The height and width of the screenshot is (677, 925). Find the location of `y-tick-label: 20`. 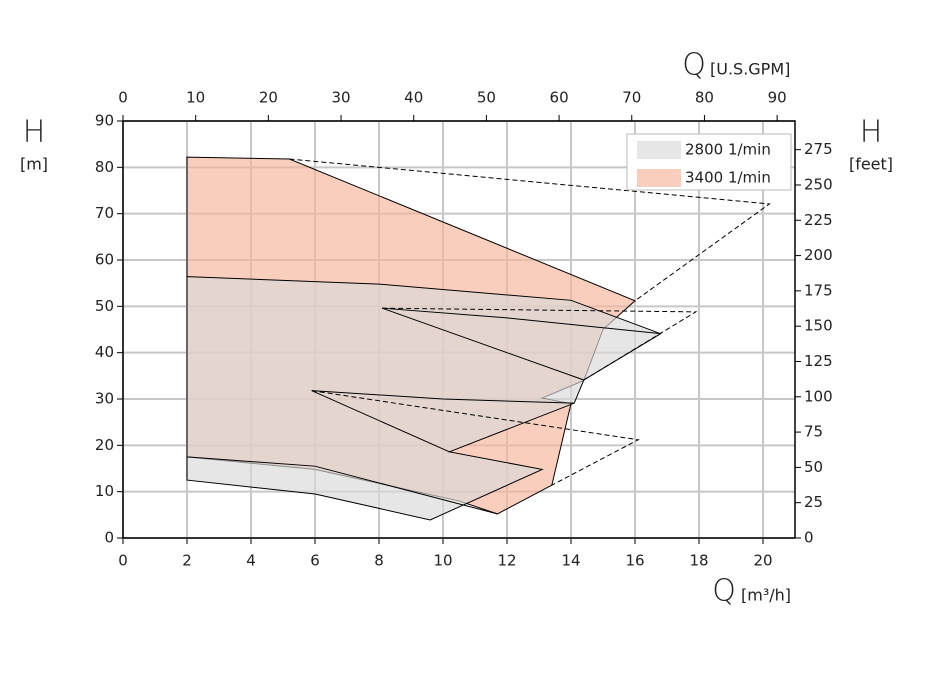

y-tick-label: 20 is located at coordinates (104, 445).